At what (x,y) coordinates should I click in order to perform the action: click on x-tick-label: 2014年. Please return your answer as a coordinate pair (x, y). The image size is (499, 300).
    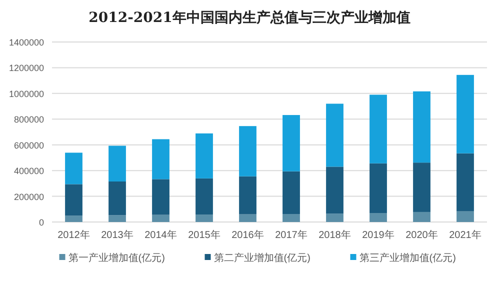
    Looking at the image, I should click on (160, 235).